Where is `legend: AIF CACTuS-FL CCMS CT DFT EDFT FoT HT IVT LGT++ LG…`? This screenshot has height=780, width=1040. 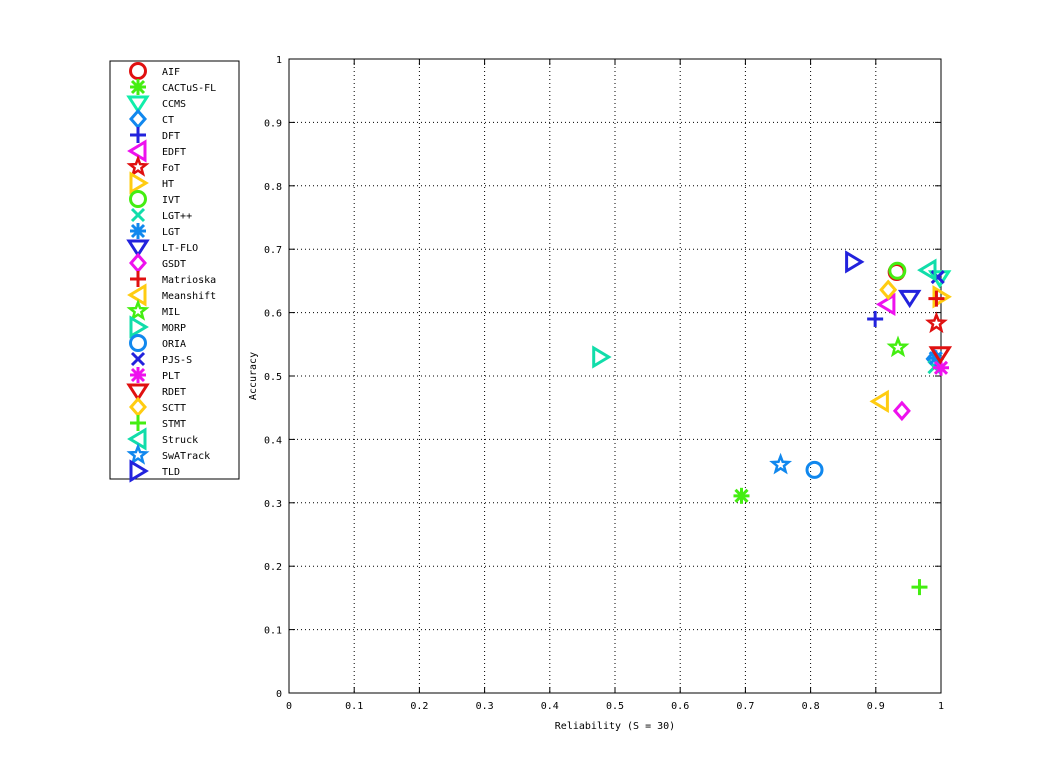 legend: AIF CACTuS-FL CCMS CT DFT EDFT FoT HT IVT LGT++ LG… is located at coordinates (174, 271).